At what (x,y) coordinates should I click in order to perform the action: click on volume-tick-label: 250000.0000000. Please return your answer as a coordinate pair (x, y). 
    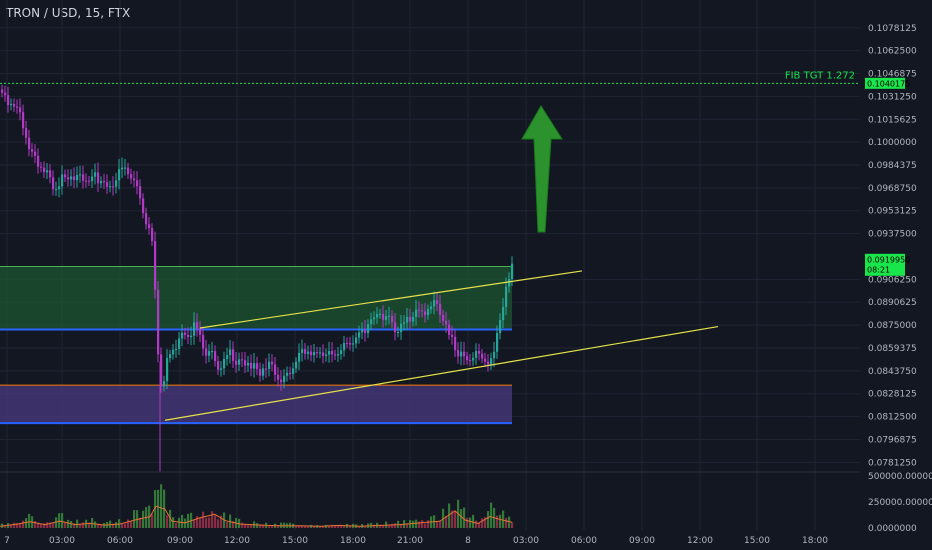
    Looking at the image, I should click on (900, 503).